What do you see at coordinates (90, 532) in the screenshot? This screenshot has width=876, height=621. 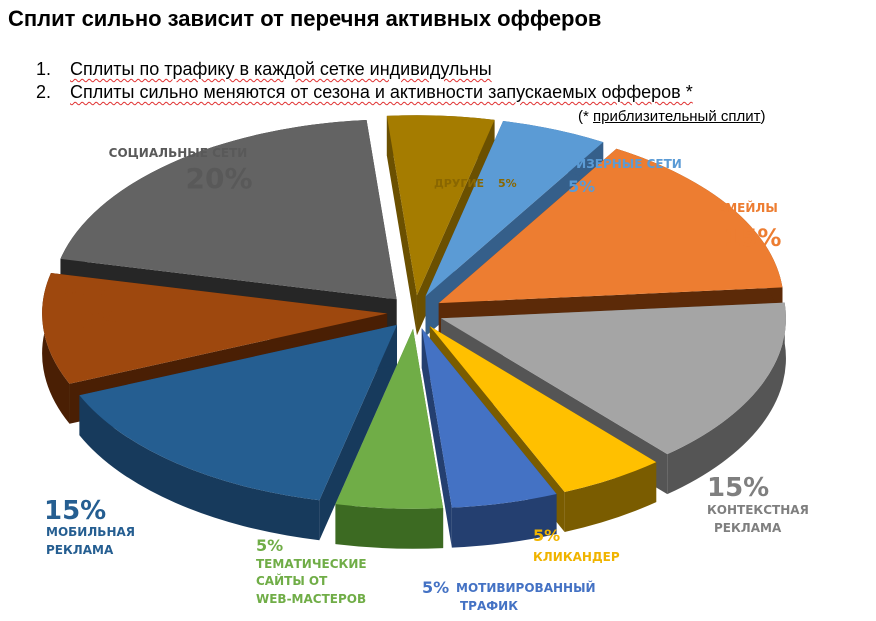 I see `label-name-mobile-line1: МОБИЛЬНАЯ` at bounding box center [90, 532].